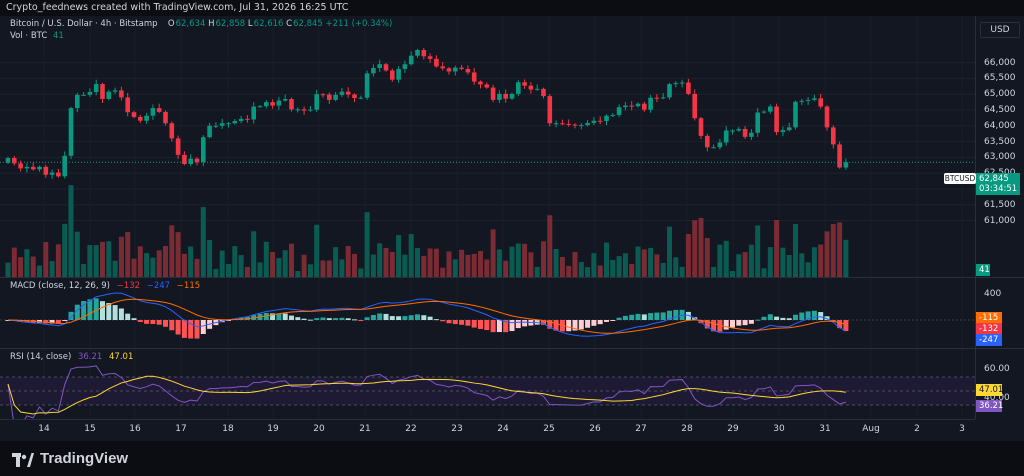 This screenshot has height=476, width=1024. Describe the element at coordinates (487, 313) in the screenshot. I see `macd-pane` at that location.